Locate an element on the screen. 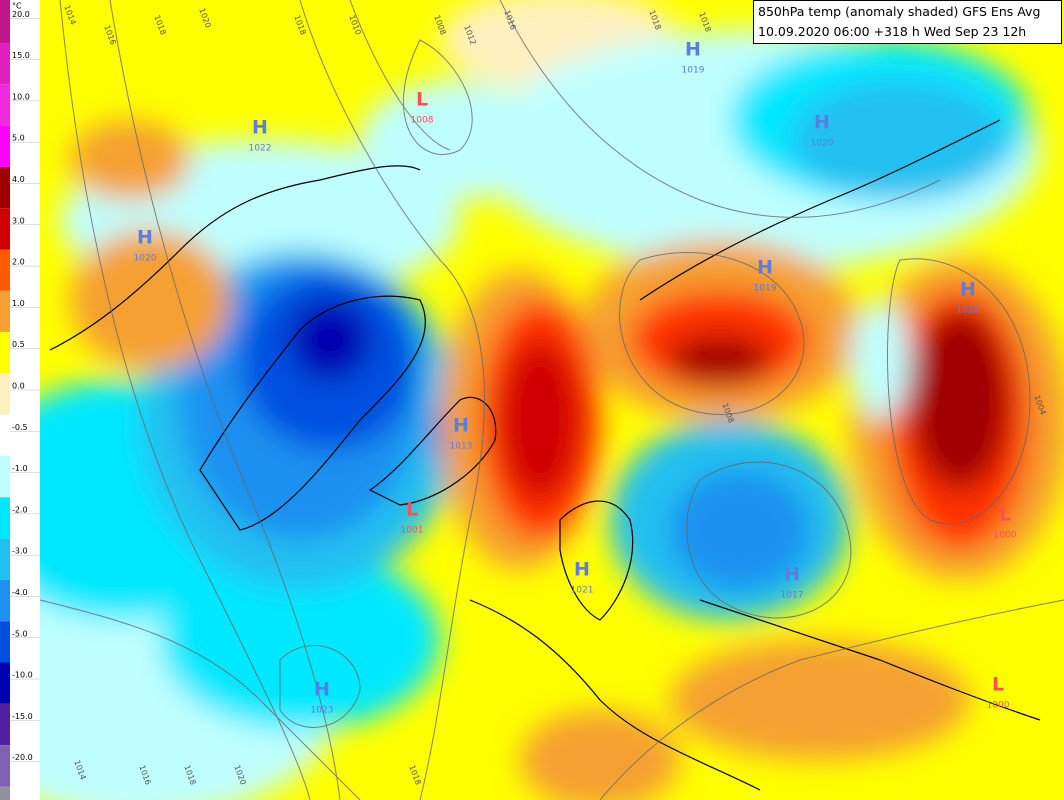  legend-label: 3.0 is located at coordinates (18, 220).